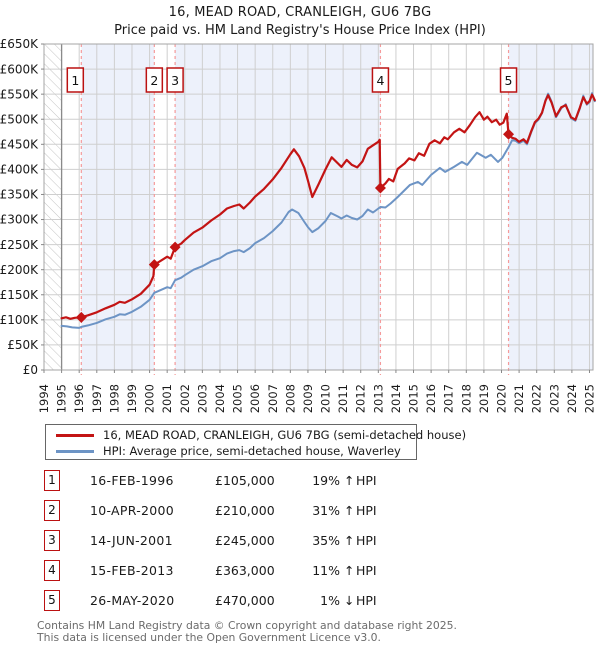  I want to click on svg-text: 2013, so click(378, 398).